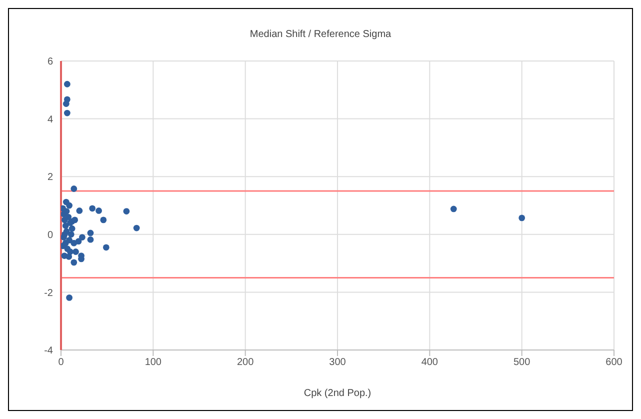 The width and height of the screenshot is (641, 419). I want to click on x-tick-label: 400, so click(429, 362).